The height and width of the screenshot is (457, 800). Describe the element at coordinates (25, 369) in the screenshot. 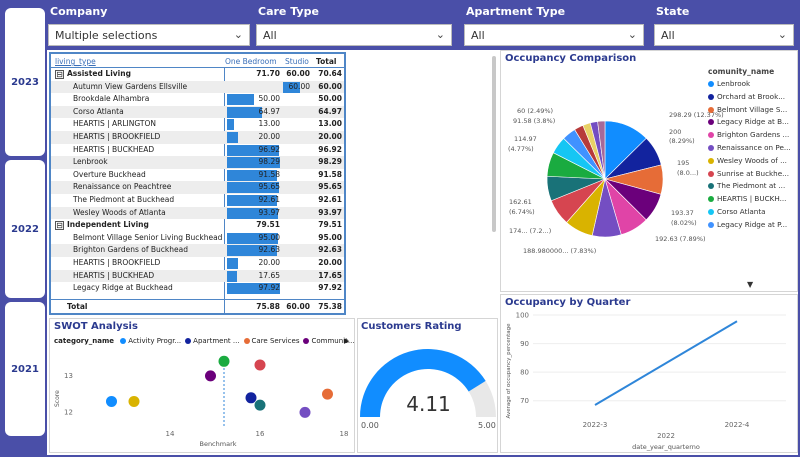

I see `year-2021-tile: 2021` at that location.